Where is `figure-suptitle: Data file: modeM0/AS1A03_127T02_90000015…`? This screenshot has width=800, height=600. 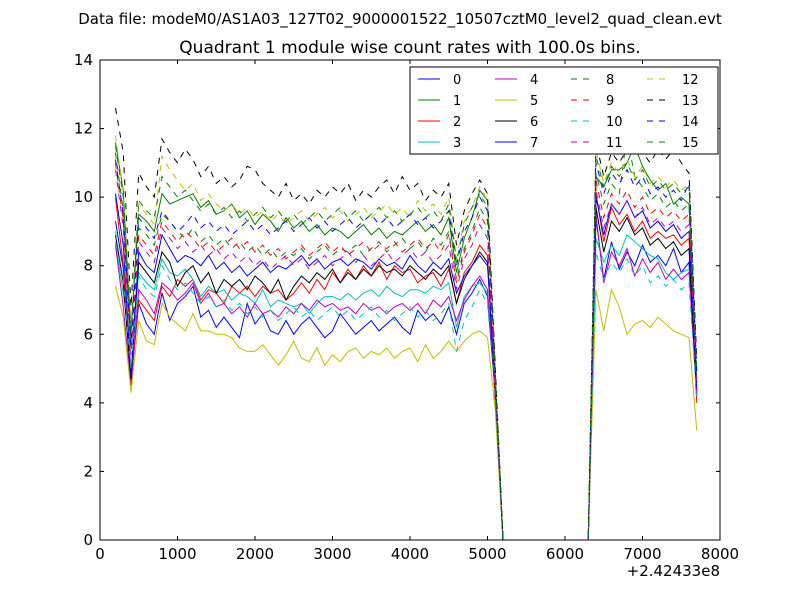
figure-suptitle: Data file: modeM0/AS1A03_127T02_90000015… is located at coordinates (400, 19).